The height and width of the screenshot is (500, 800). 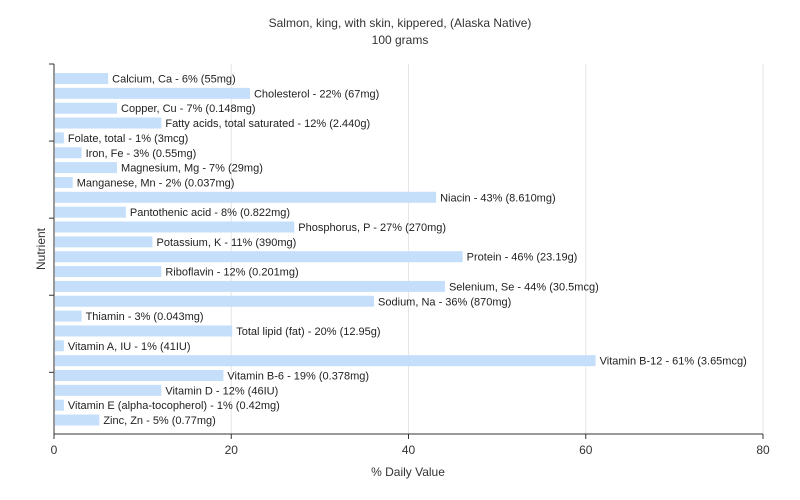 I want to click on x-tick-label: 80, so click(x=763, y=450).